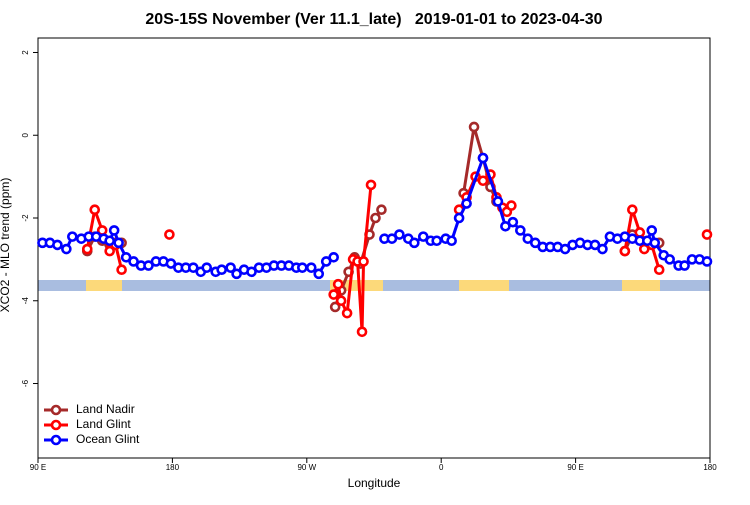  What do you see at coordinates (306, 467) in the screenshot?
I see `x-tick-label: 90 W` at bounding box center [306, 467].